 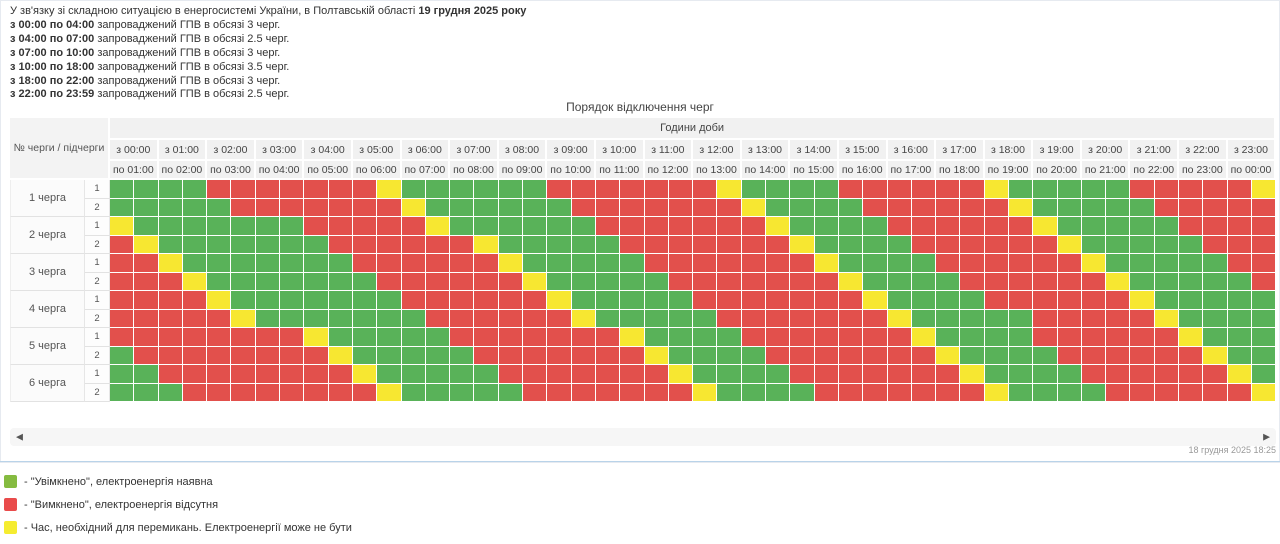 What do you see at coordinates (1203, 150) in the screenshot?
I see `hour-from-cell: з 22:00` at bounding box center [1203, 150].